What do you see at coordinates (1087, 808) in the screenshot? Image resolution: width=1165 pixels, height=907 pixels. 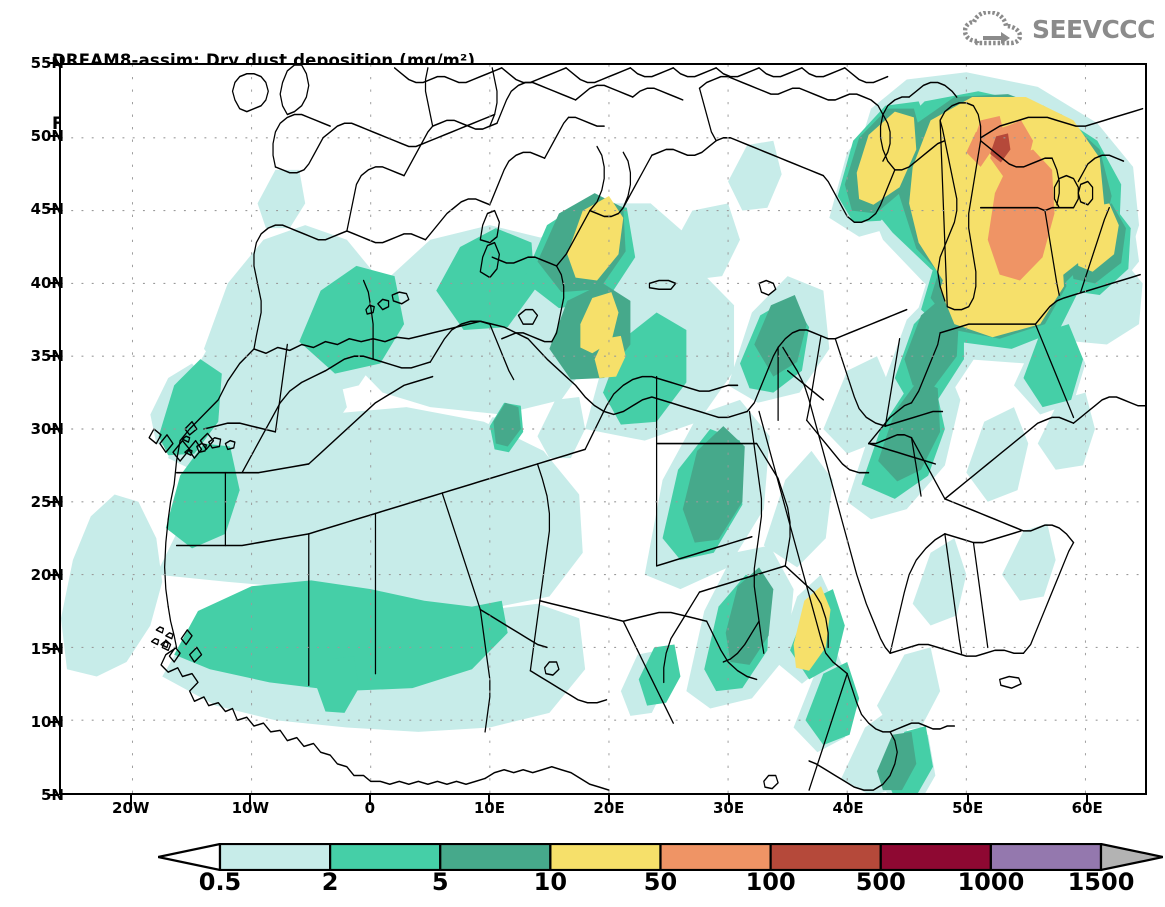 I see `longitude-tick-label: 60E` at bounding box center [1087, 808].